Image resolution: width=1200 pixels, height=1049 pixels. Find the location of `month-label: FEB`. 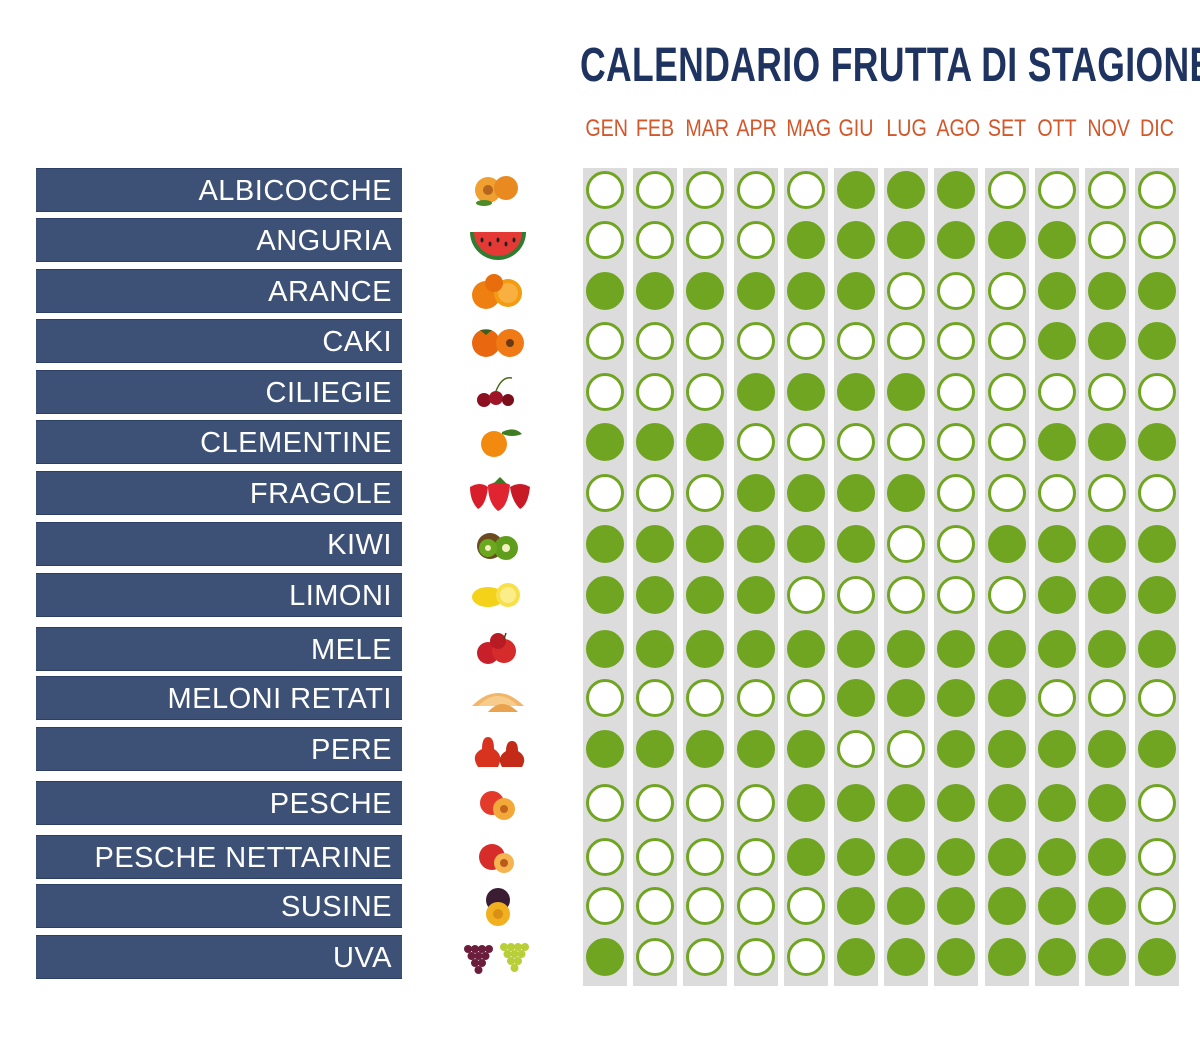

month-label: FEB is located at coordinates (655, 128).